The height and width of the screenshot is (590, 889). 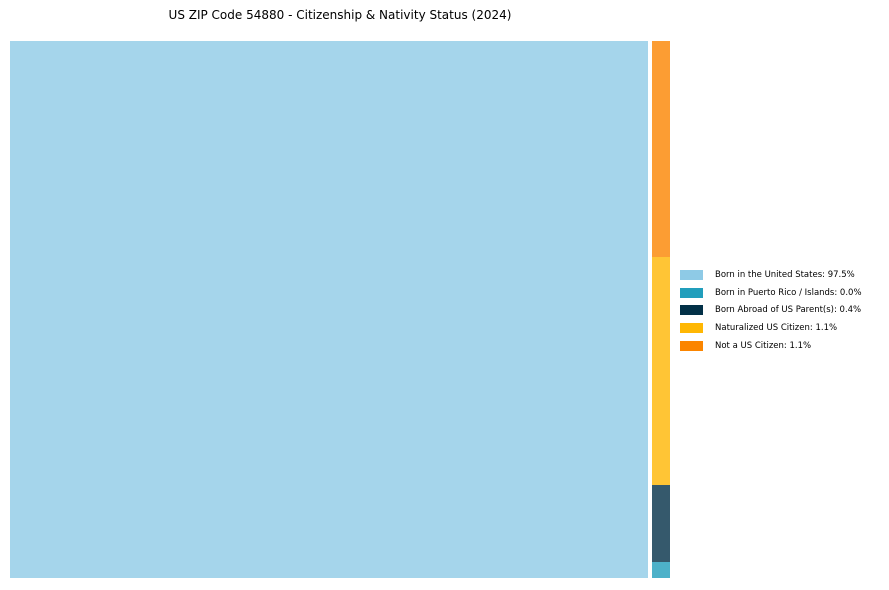 What do you see at coordinates (661, 371) in the screenshot?
I see `treemap-rect-naturalized-us-citizen` at bounding box center [661, 371].